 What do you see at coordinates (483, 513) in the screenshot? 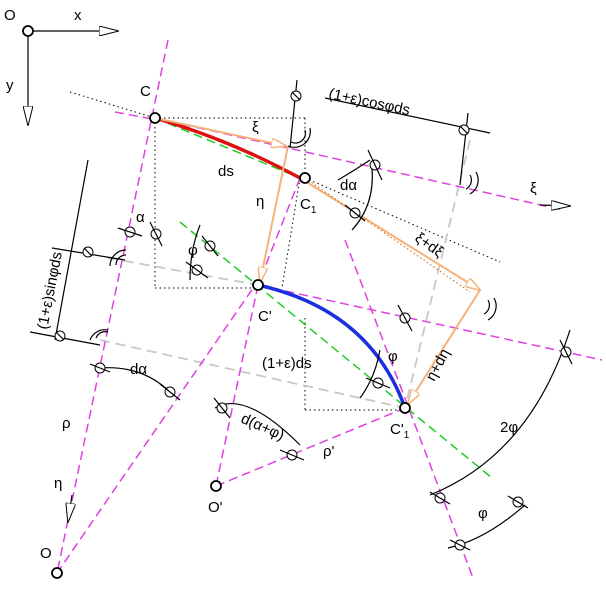
I see `label-phi-bottom: φ` at bounding box center [483, 513].